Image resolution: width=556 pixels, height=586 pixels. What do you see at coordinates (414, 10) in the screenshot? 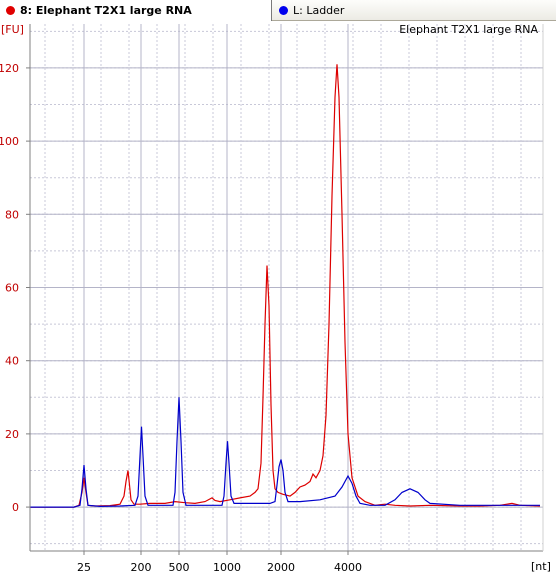
I see `tab-ladder: L: Ladder` at bounding box center [414, 10].